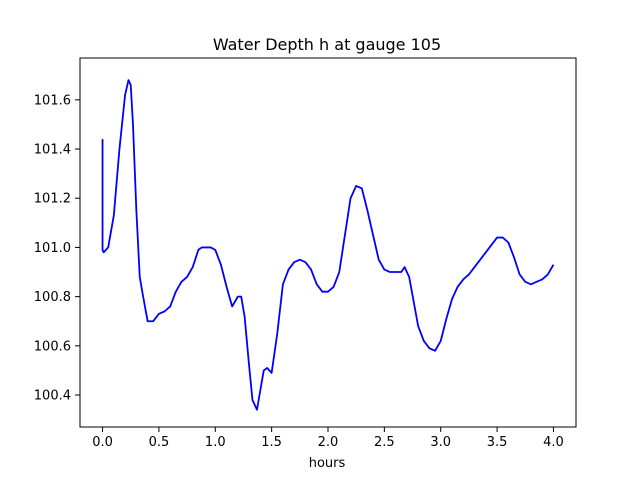 This screenshot has height=480, width=640. What do you see at coordinates (440, 442) in the screenshot?
I see `x-tick-label: 3.0` at bounding box center [440, 442].